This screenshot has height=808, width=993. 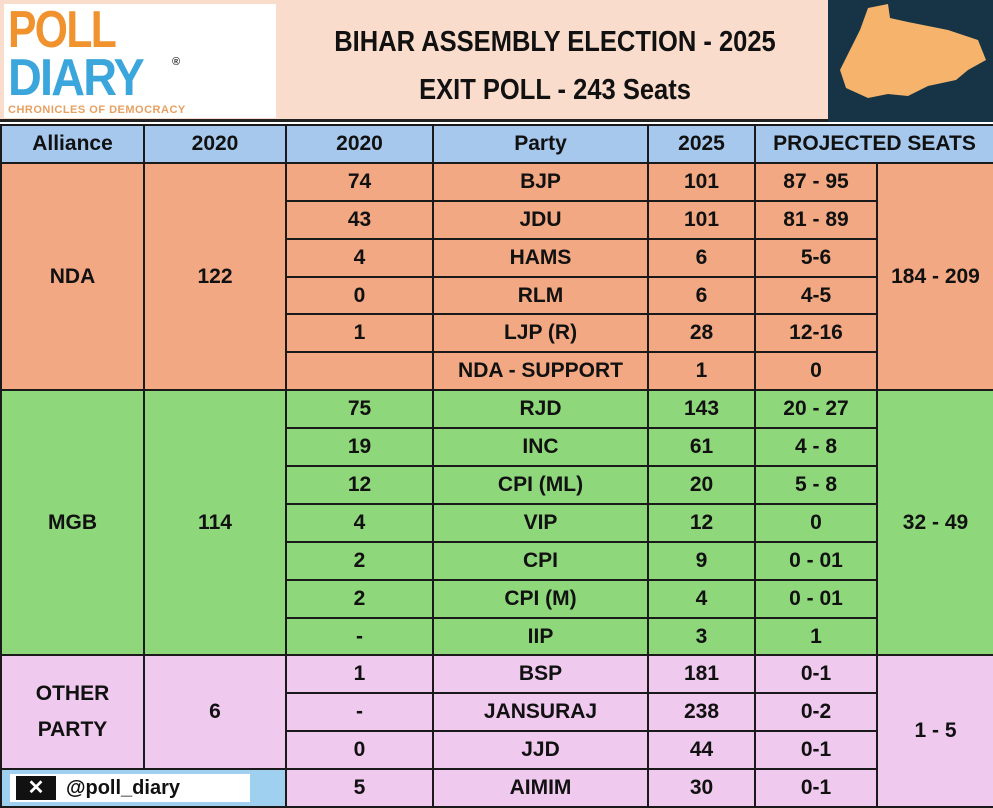 I want to click on table-row: 1 LJP (R) 28 12-16, so click(x=497, y=333).